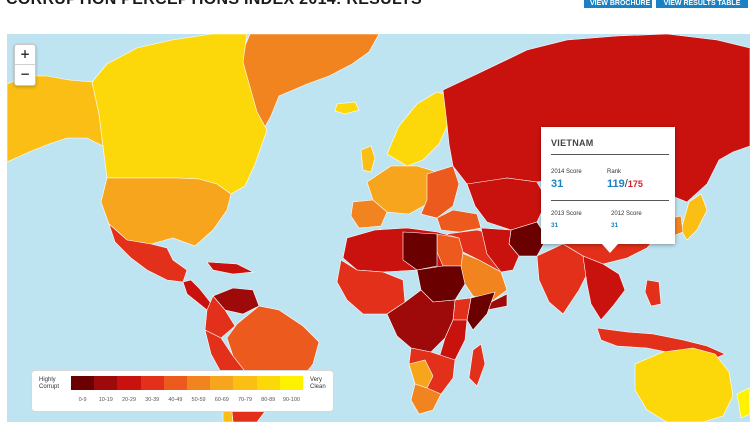 The height and width of the screenshot is (422, 750). What do you see at coordinates (268, 400) in the screenshot?
I see `legend-tick-label: 80-89` at bounding box center [268, 400].